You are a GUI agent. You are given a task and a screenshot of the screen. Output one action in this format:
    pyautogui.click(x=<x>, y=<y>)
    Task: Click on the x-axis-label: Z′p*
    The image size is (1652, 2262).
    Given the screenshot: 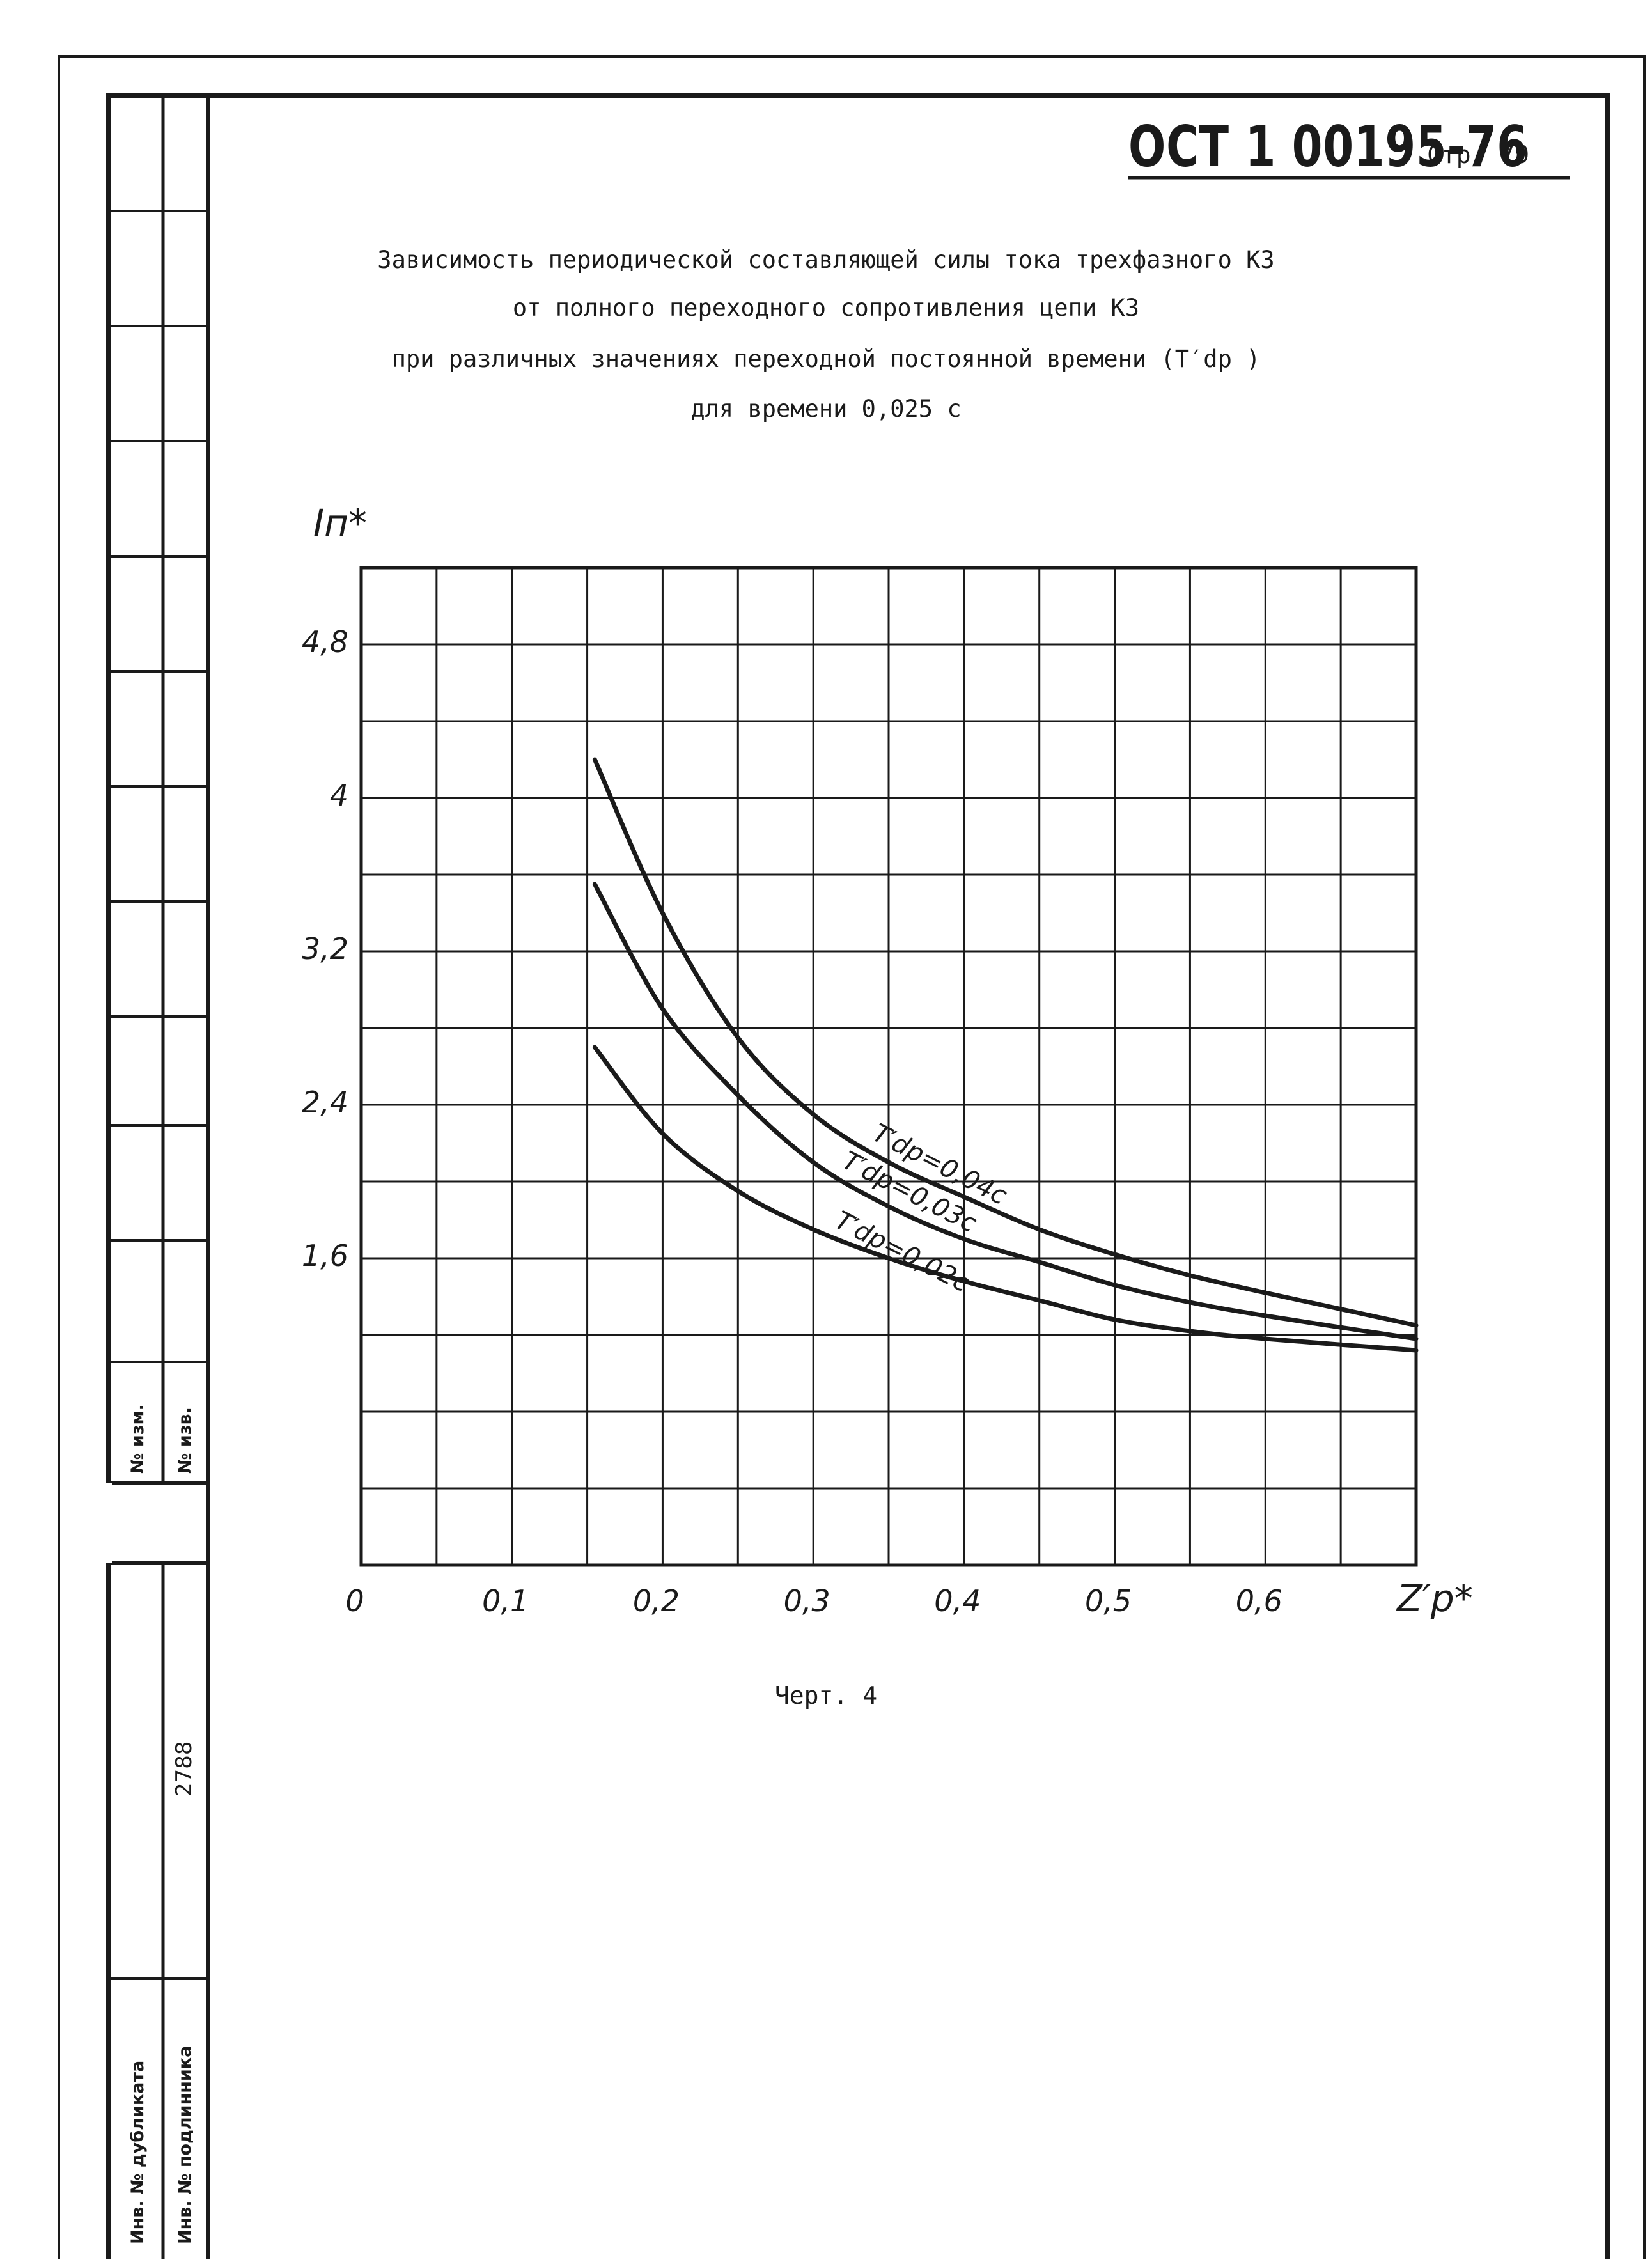 What is the action you would take?
    pyautogui.click(x=1434, y=1599)
    